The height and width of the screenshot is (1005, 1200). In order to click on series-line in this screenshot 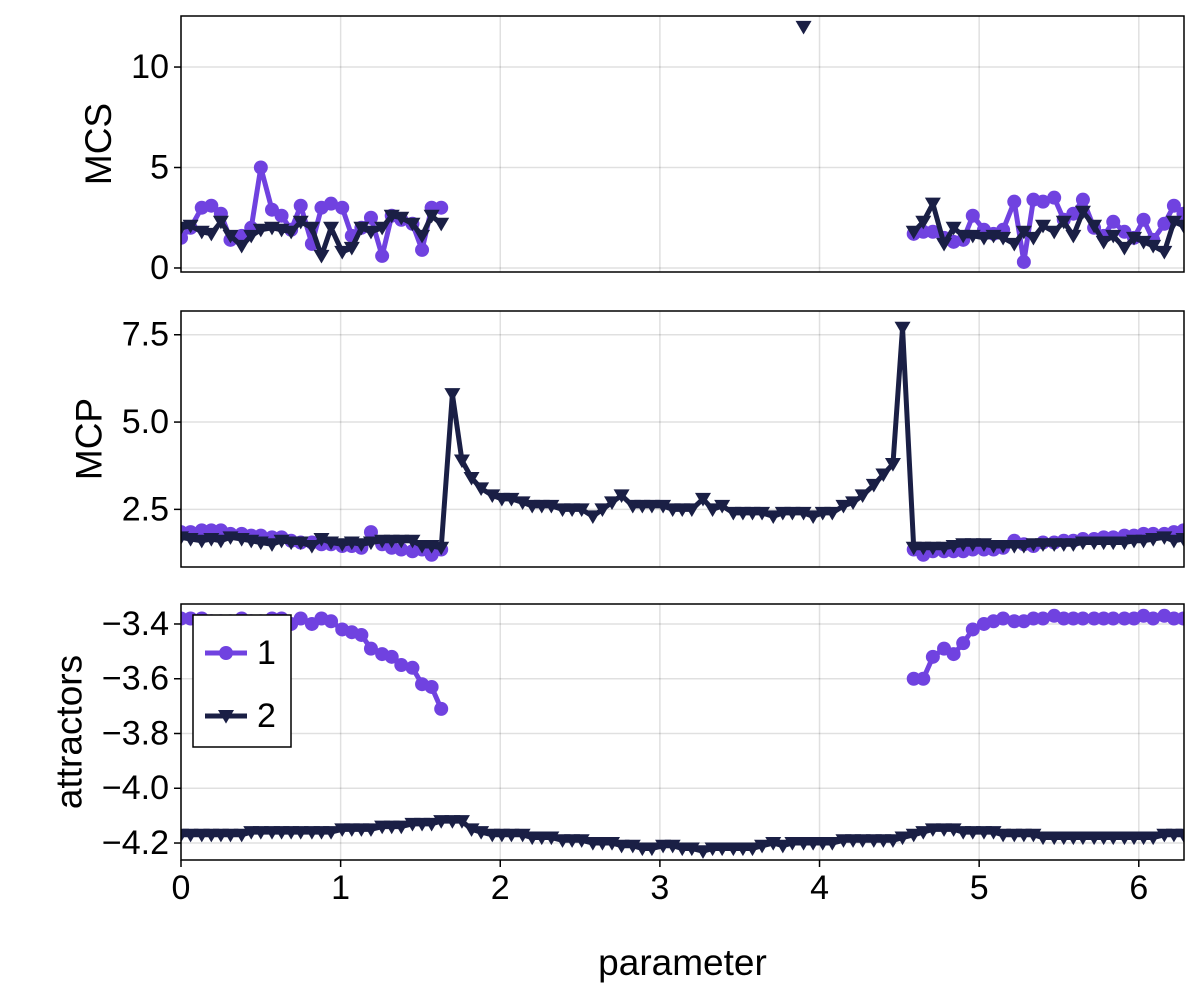, I will do `click(682, 215)`.